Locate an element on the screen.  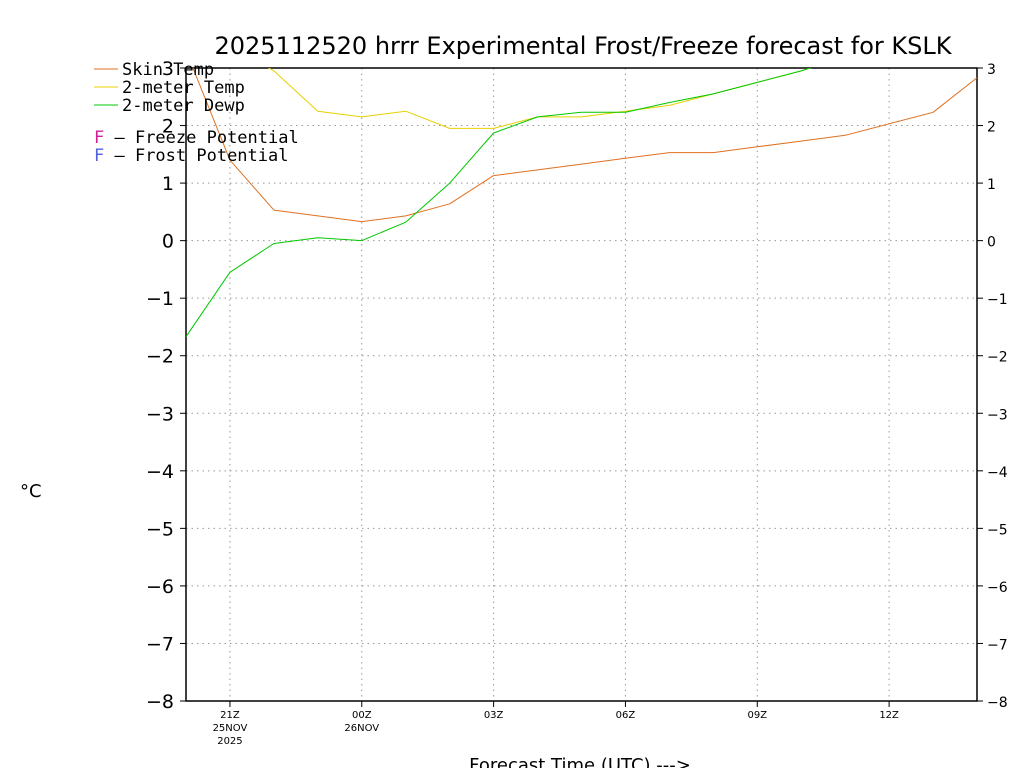
y-tick-label: −2 is located at coordinates (160, 357).